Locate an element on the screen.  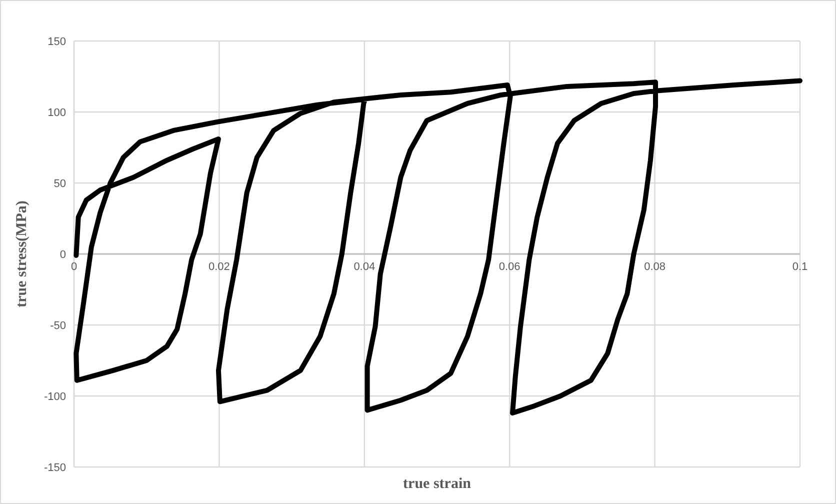
x-tick-label: 0.04 is located at coordinates (365, 267).